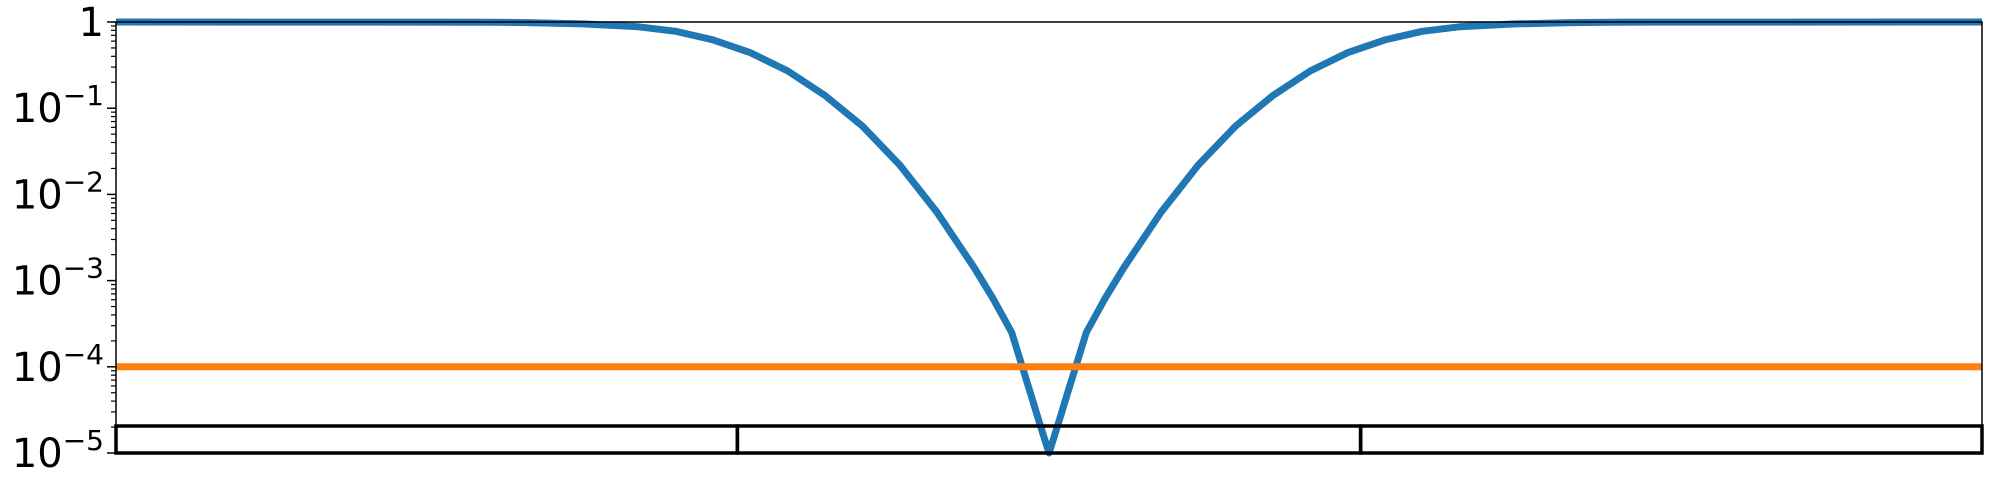 The image size is (1990, 489). Describe the element at coordinates (58, 278) in the screenshot. I see `y-tick-label: 10⁻³` at that location.